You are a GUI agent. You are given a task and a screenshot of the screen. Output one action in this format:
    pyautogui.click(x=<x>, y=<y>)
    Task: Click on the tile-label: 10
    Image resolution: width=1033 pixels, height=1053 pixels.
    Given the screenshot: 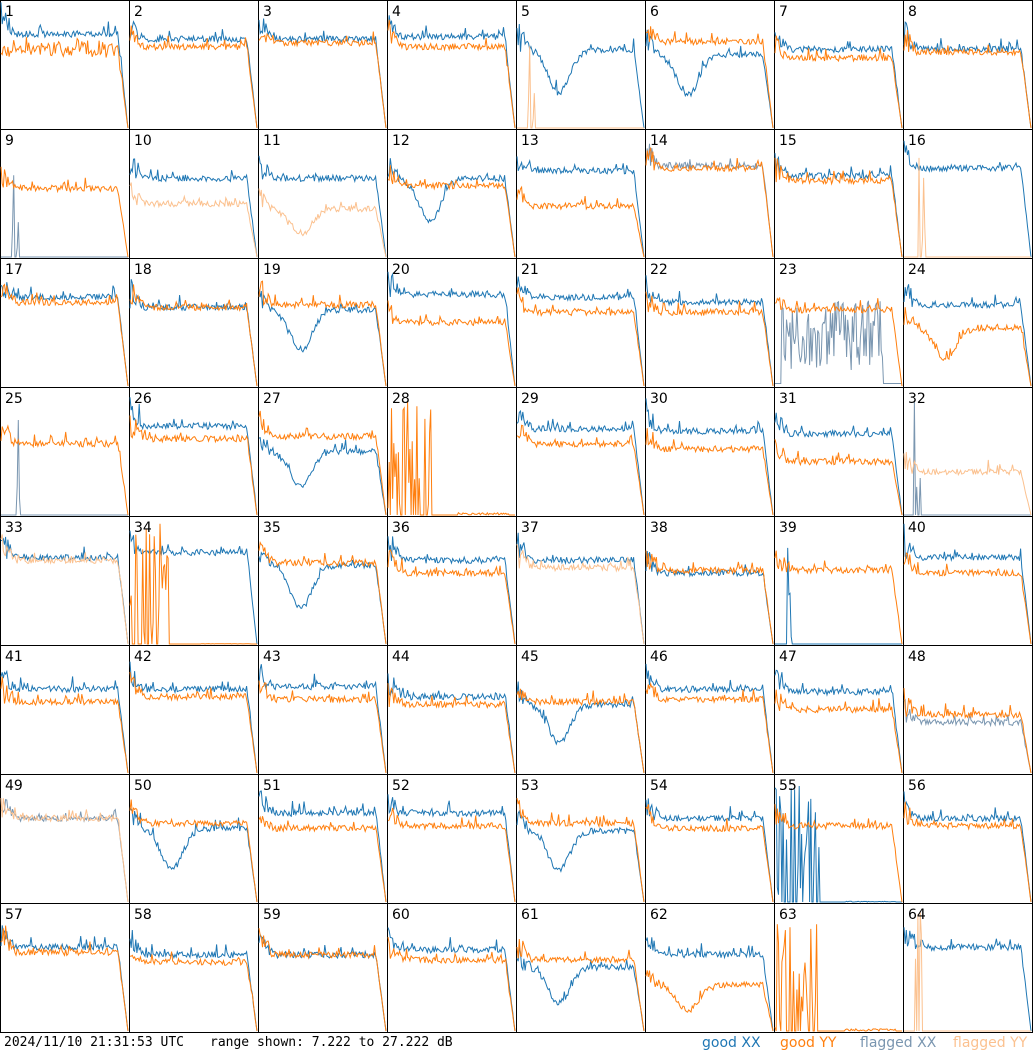 What is the action you would take?
    pyautogui.click(x=143, y=141)
    